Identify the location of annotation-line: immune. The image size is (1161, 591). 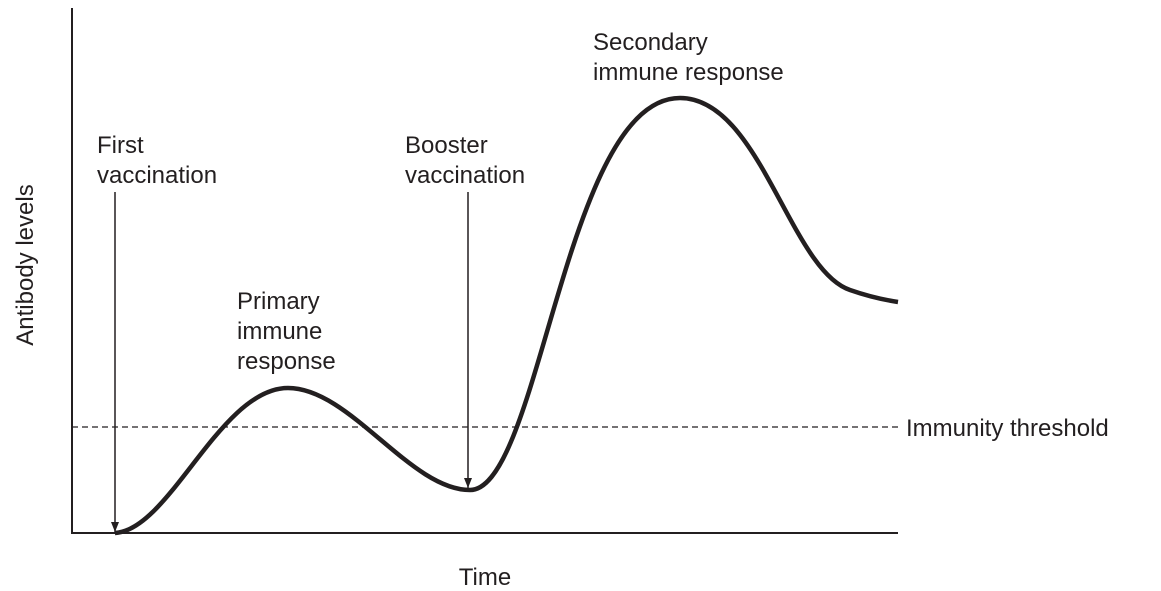
(279, 331).